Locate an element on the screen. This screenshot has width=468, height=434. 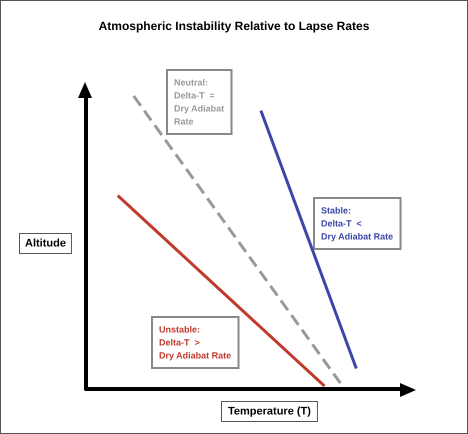
annotation: Neutral: Delta-T = Dry Adiabat Rate is located at coordinates (199, 102).